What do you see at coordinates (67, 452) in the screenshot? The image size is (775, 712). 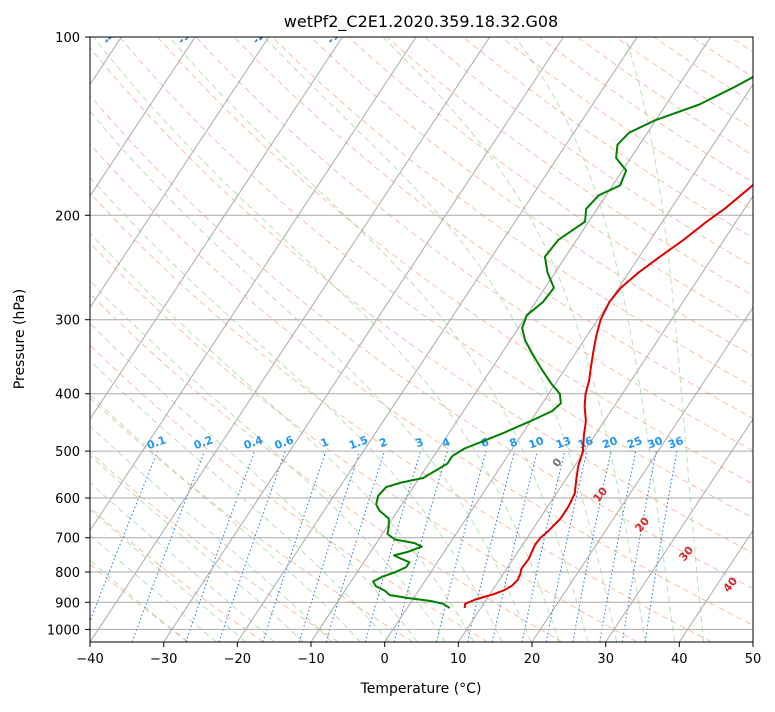 I see `y-tick-label: 500` at bounding box center [67, 452].